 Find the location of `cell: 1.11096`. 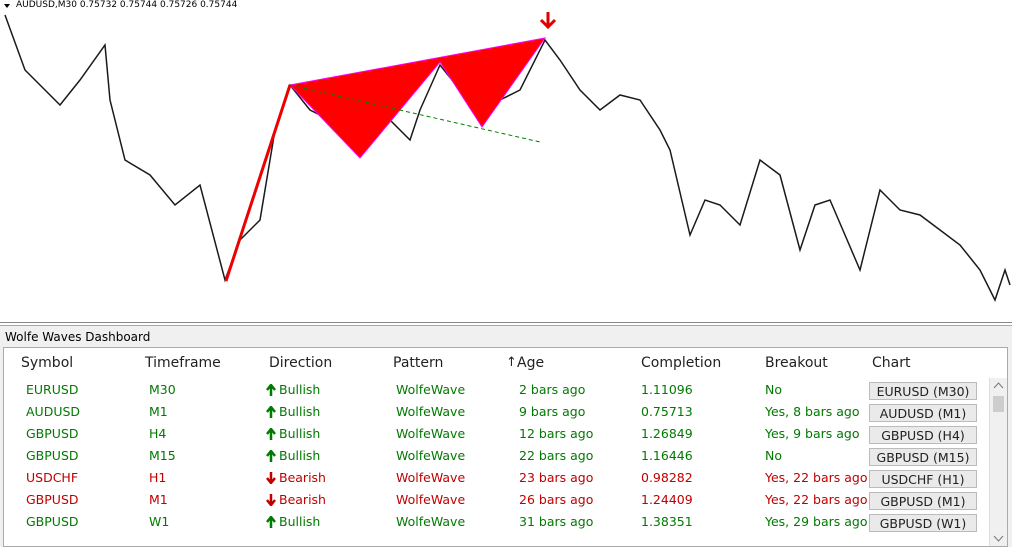

cell: 1.11096 is located at coordinates (667, 389).